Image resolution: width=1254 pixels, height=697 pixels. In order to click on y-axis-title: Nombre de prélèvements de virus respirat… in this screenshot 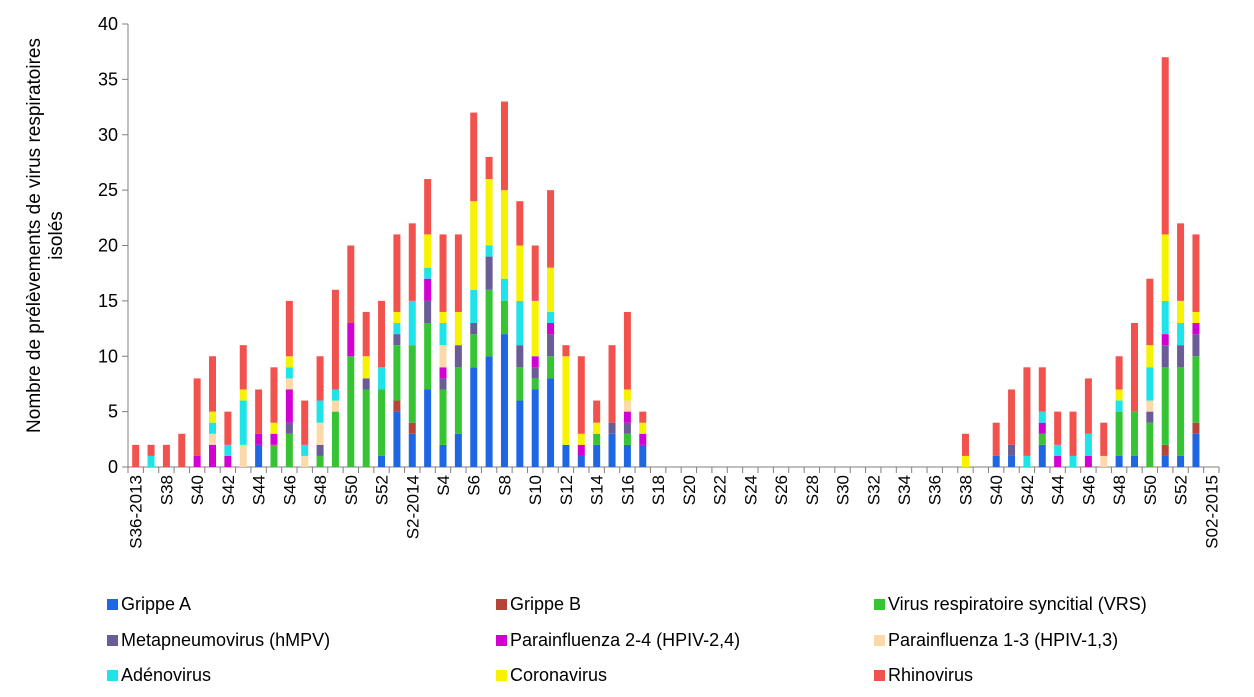, I will do `click(45, 235)`.